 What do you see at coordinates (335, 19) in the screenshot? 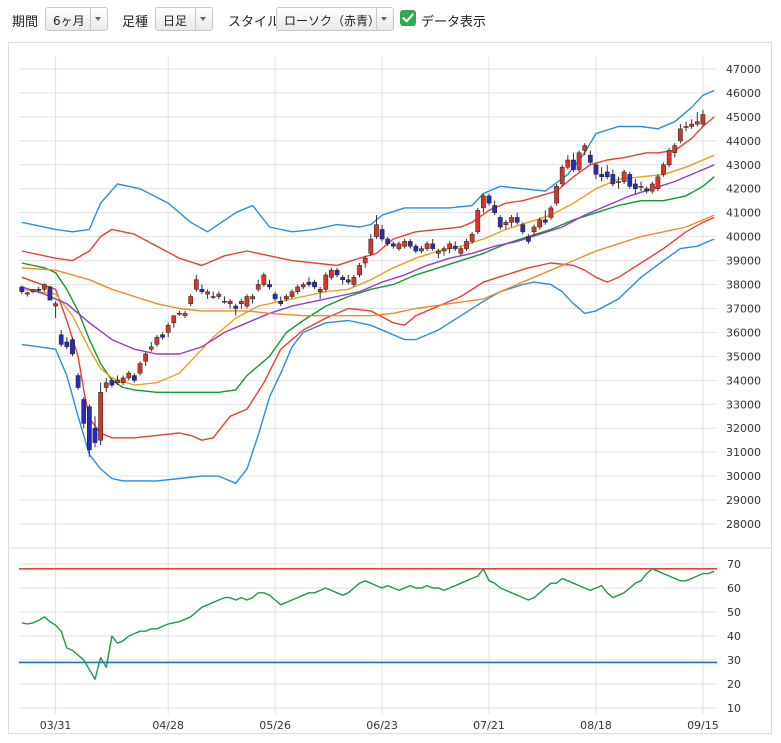
I see `style-select: ローソク（赤青）` at bounding box center [335, 19].